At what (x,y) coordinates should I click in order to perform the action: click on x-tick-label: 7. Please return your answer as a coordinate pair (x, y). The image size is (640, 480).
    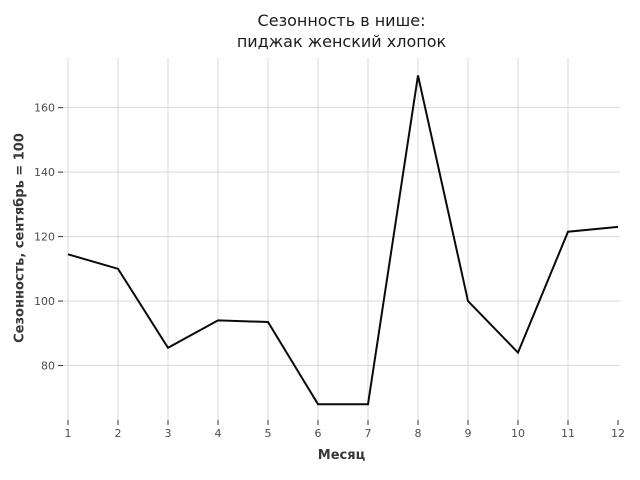
    Looking at the image, I should click on (368, 433).